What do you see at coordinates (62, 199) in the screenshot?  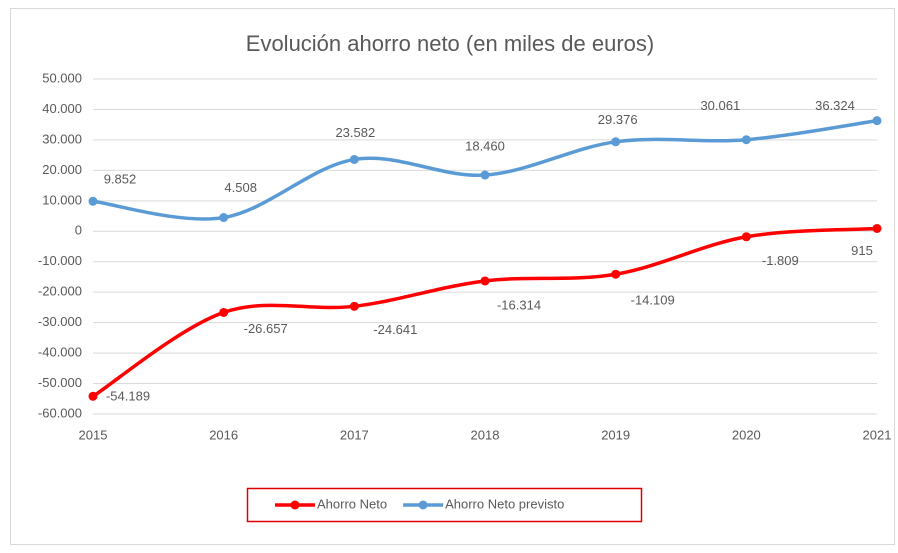 I see `y-tick-label: 10.000` at bounding box center [62, 199].